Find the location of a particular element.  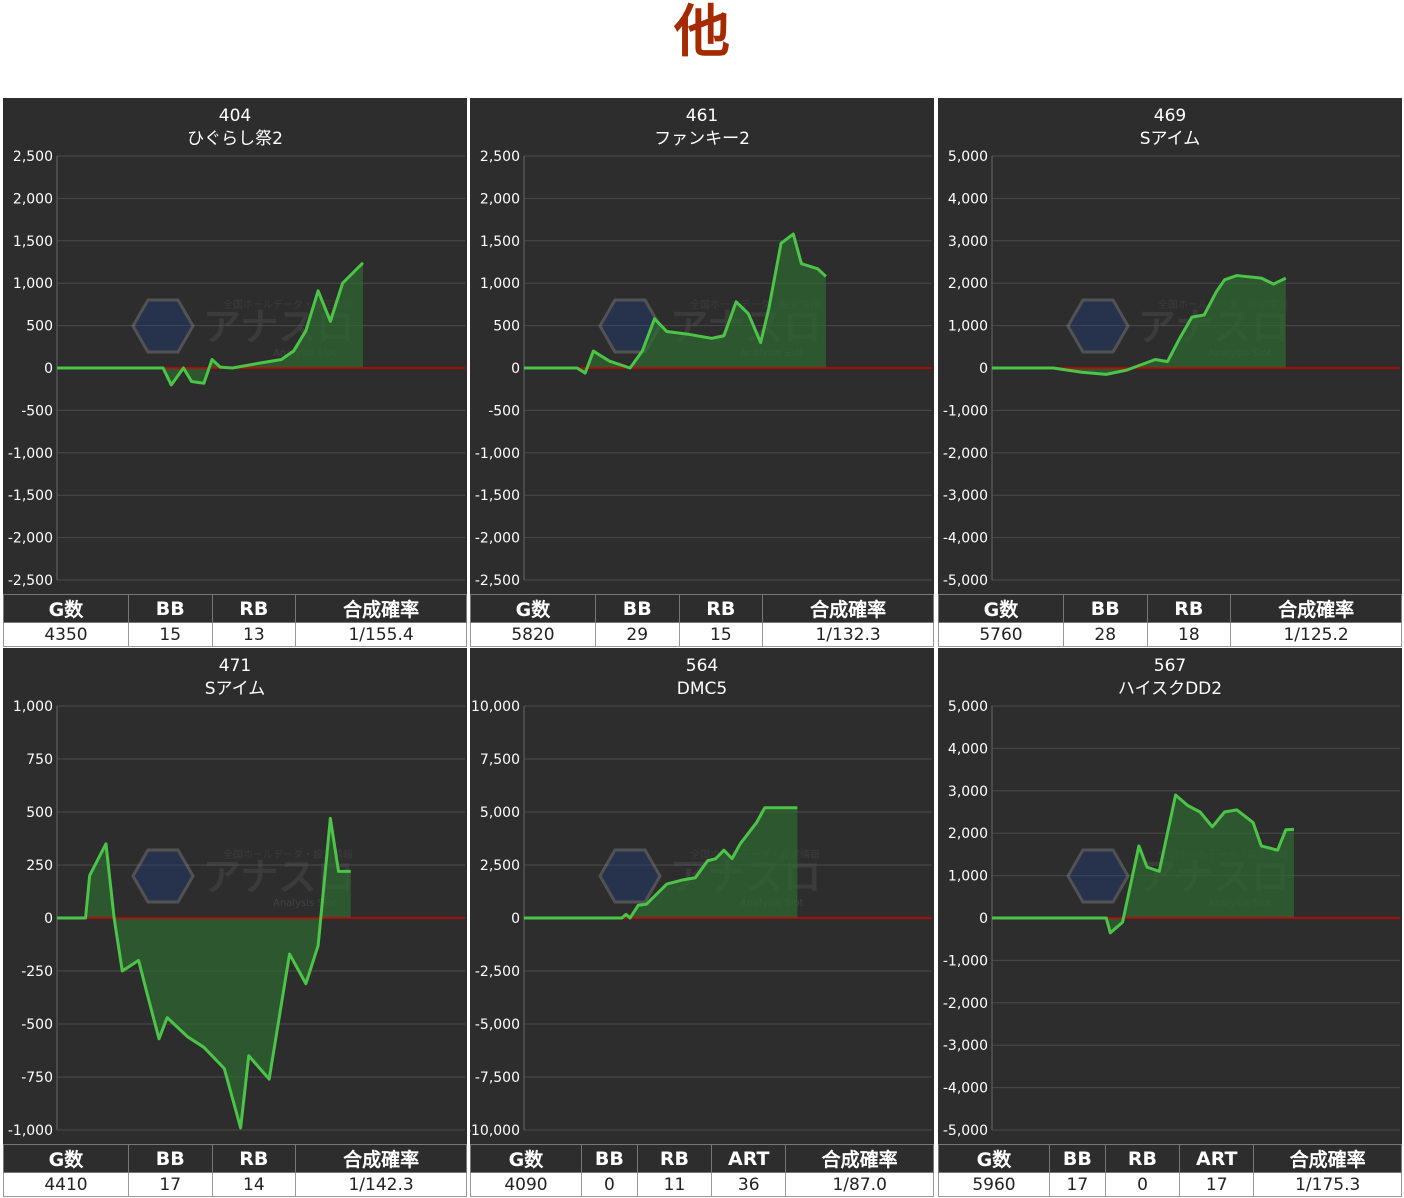

chart-number: 404 is located at coordinates (235, 116).